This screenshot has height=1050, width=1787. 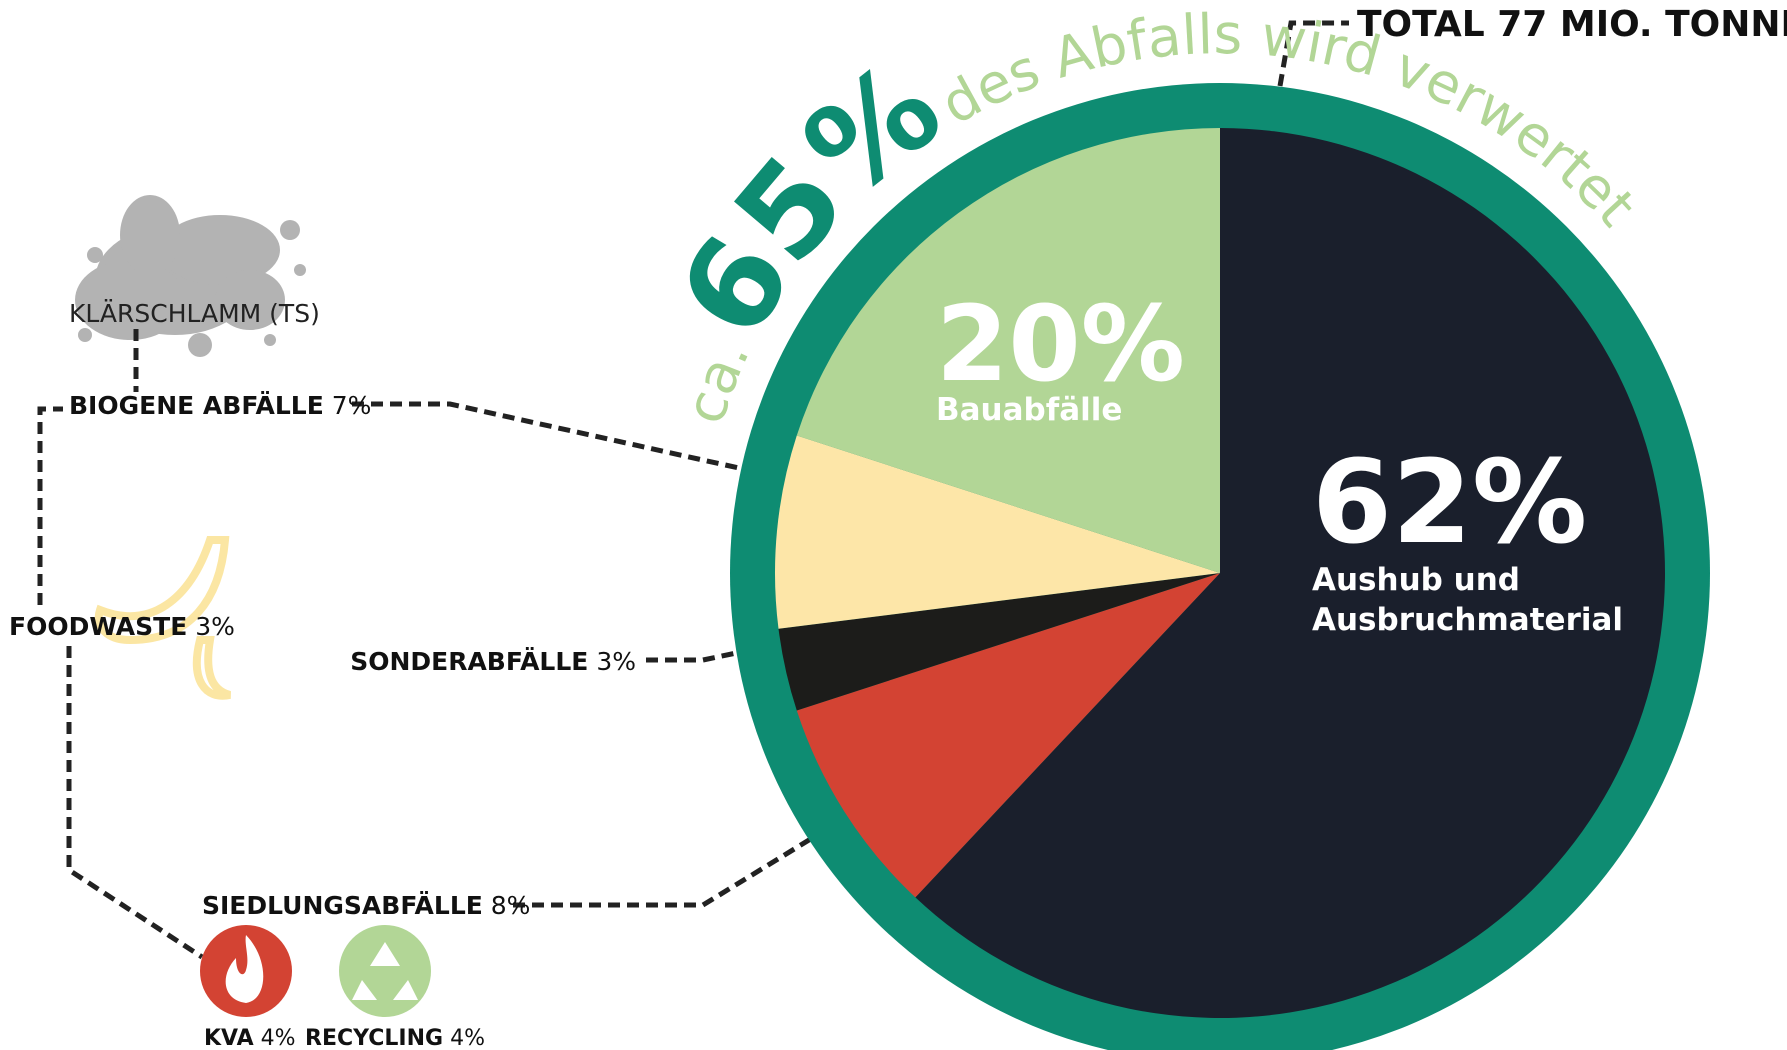 I want to click on label-name: SIEDLUNGSABFÄLLE, so click(x=342, y=905).